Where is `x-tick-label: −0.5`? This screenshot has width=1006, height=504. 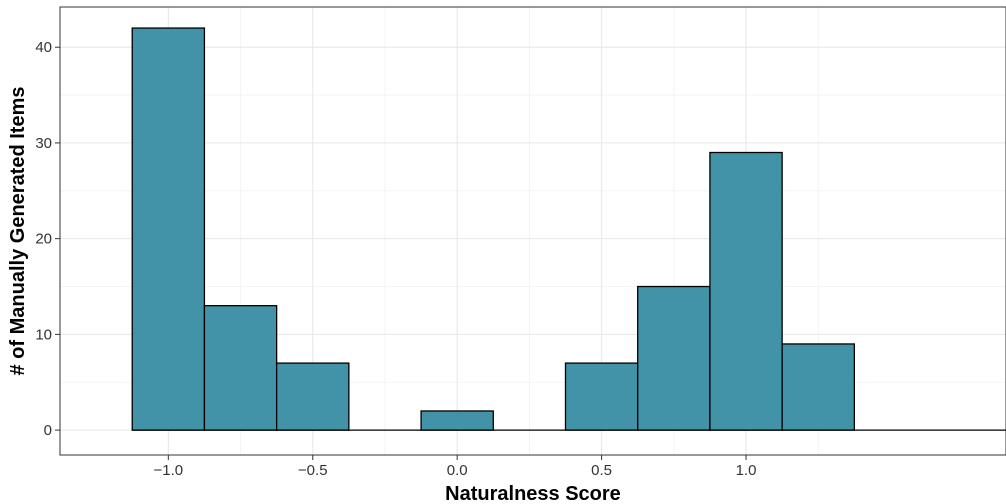
x-tick-label: −0.5 is located at coordinates (313, 470).